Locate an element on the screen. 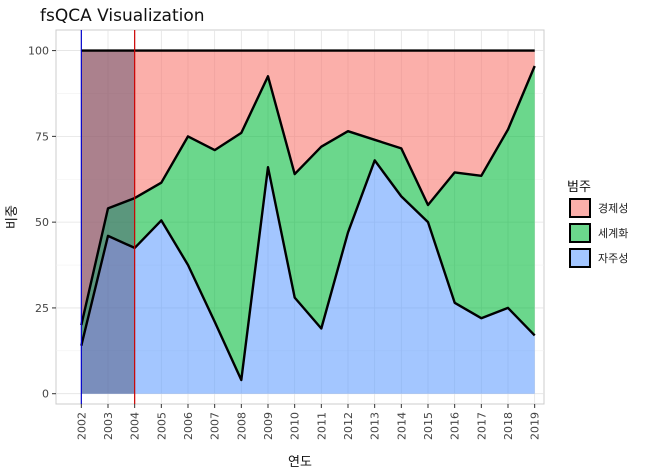 The width and height of the screenshot is (646, 472). x-axis-title: 연도 is located at coordinates (300, 462).